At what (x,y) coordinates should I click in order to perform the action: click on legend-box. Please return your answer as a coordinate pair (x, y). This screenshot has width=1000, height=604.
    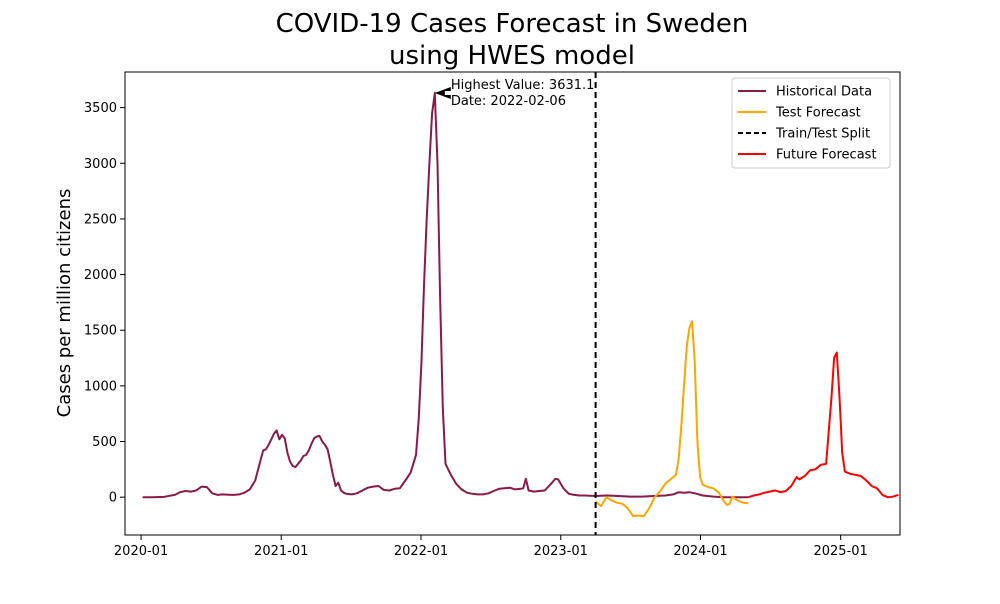
    Looking at the image, I should click on (811, 123).